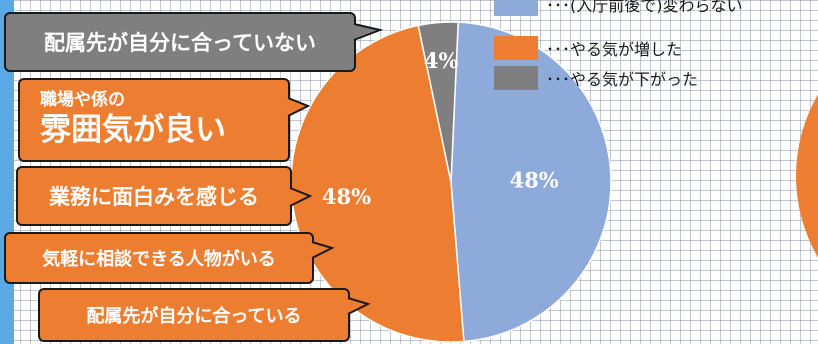 Image resolution: width=818 pixels, height=344 pixels. Describe the element at coordinates (133, 130) in the screenshot. I see `callout-good-atmosphere-line2: 雰囲気が良い` at that location.